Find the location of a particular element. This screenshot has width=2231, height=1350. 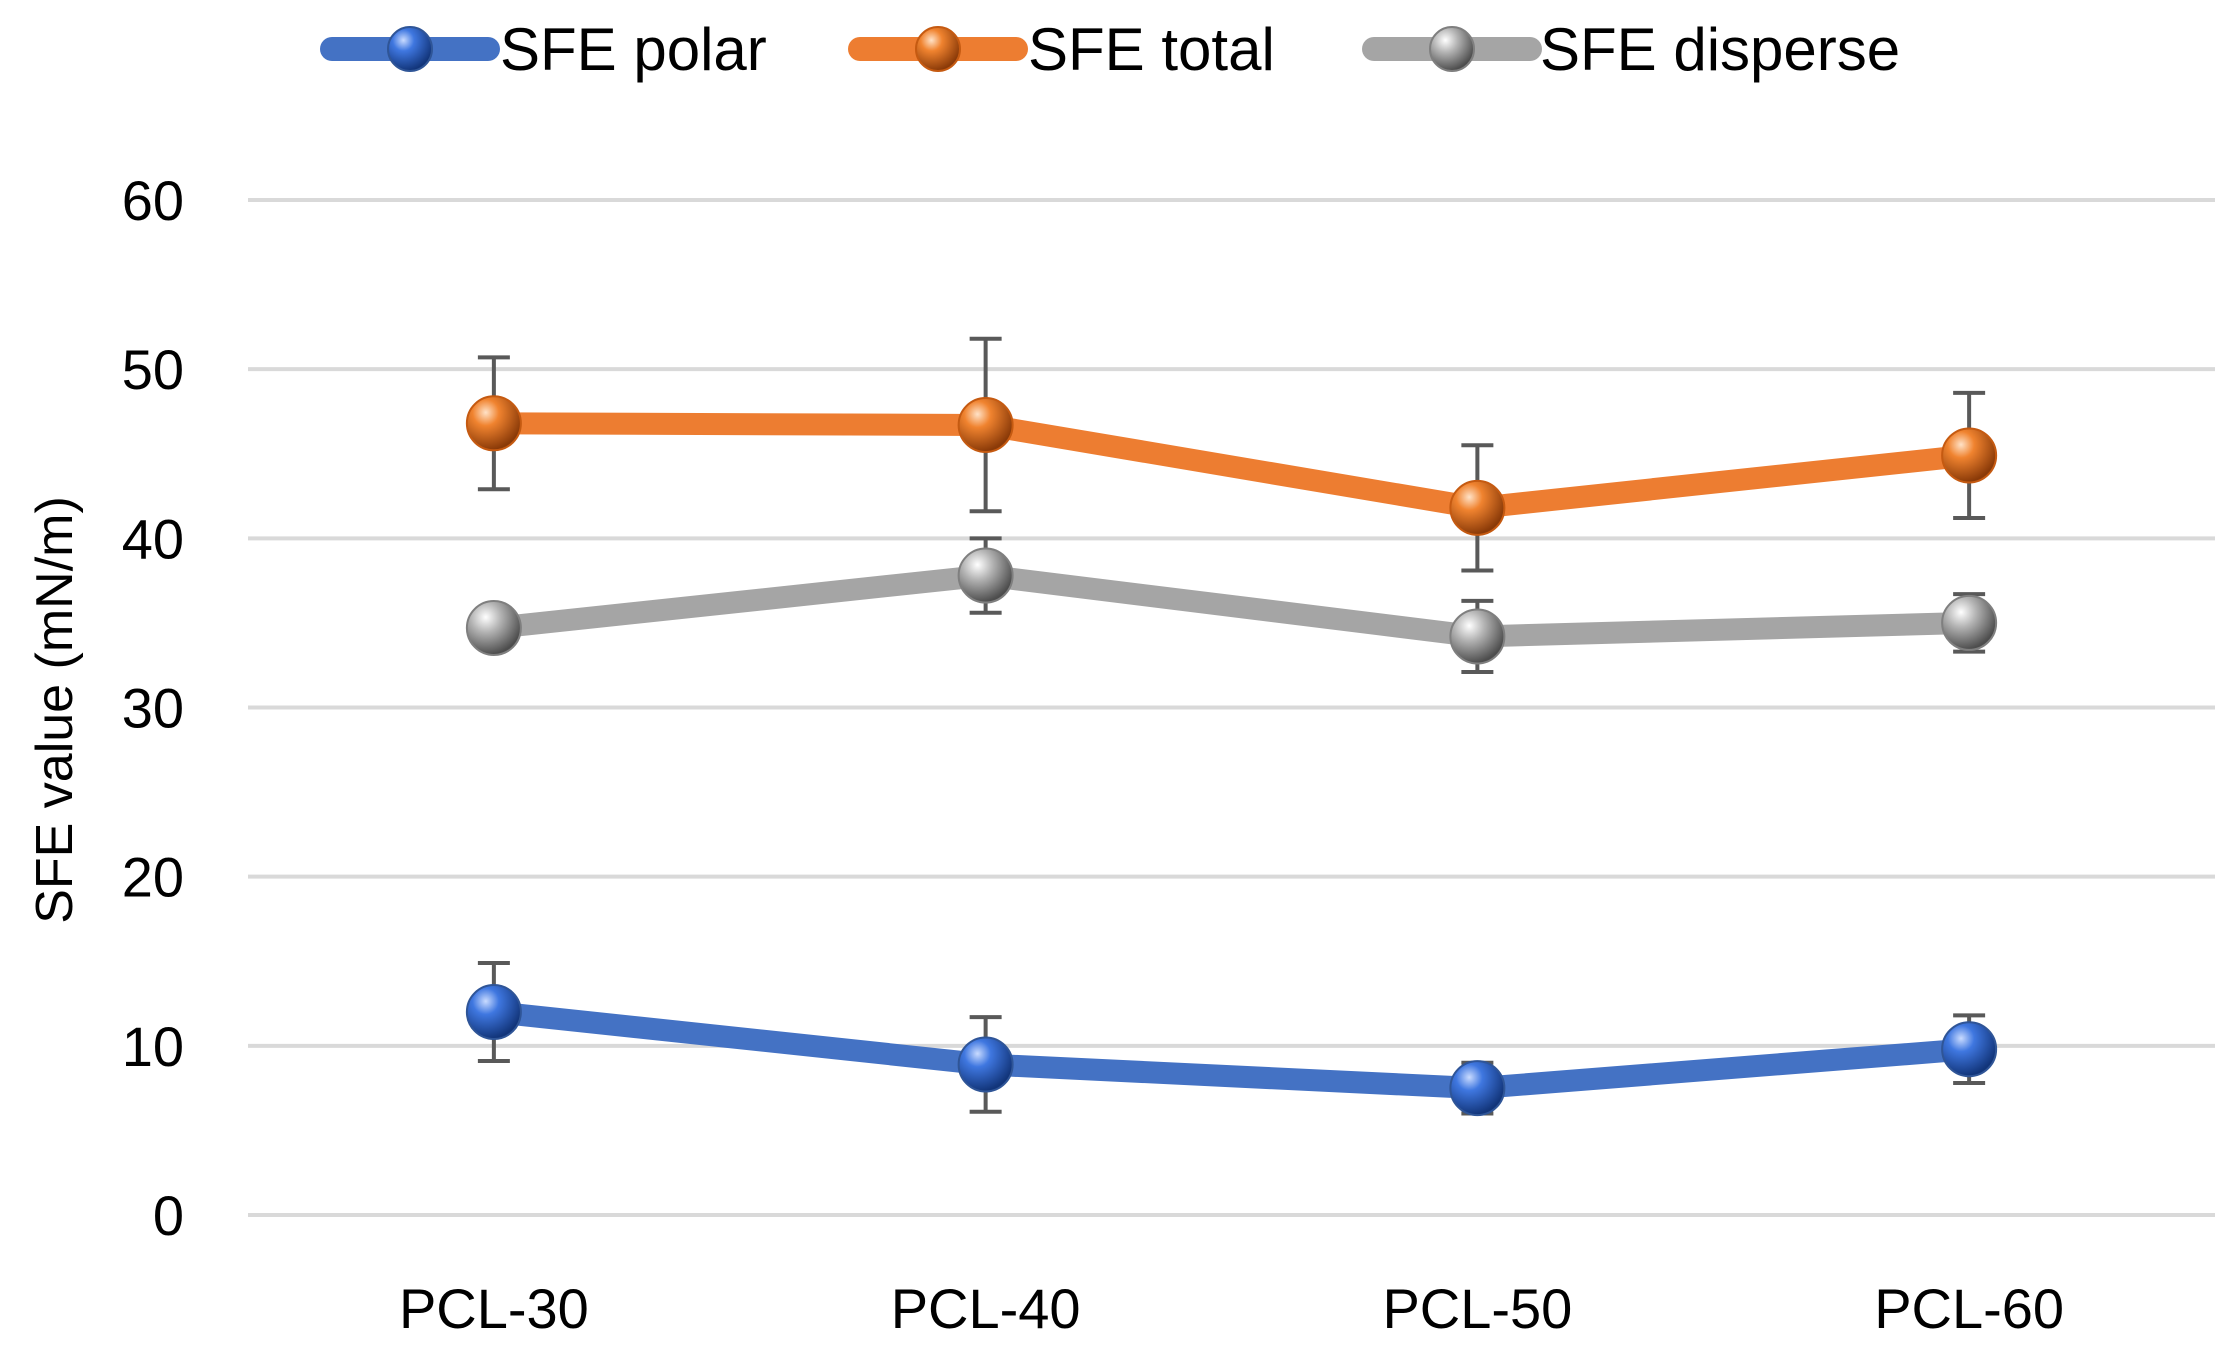

series-line-sfe-total is located at coordinates (1231, 465).